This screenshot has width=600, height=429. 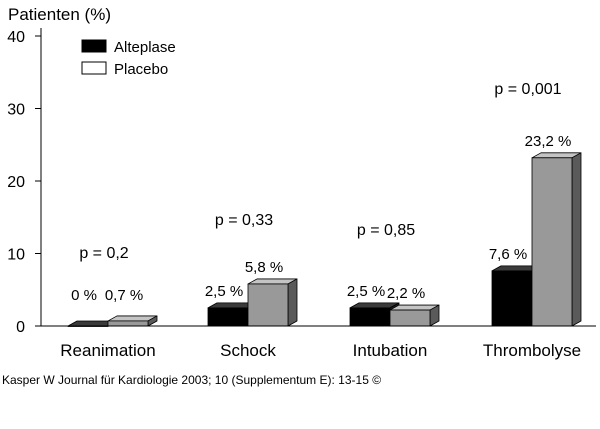 What do you see at coordinates (508, 254) in the screenshot?
I see `value-label: 7,6 %` at bounding box center [508, 254].